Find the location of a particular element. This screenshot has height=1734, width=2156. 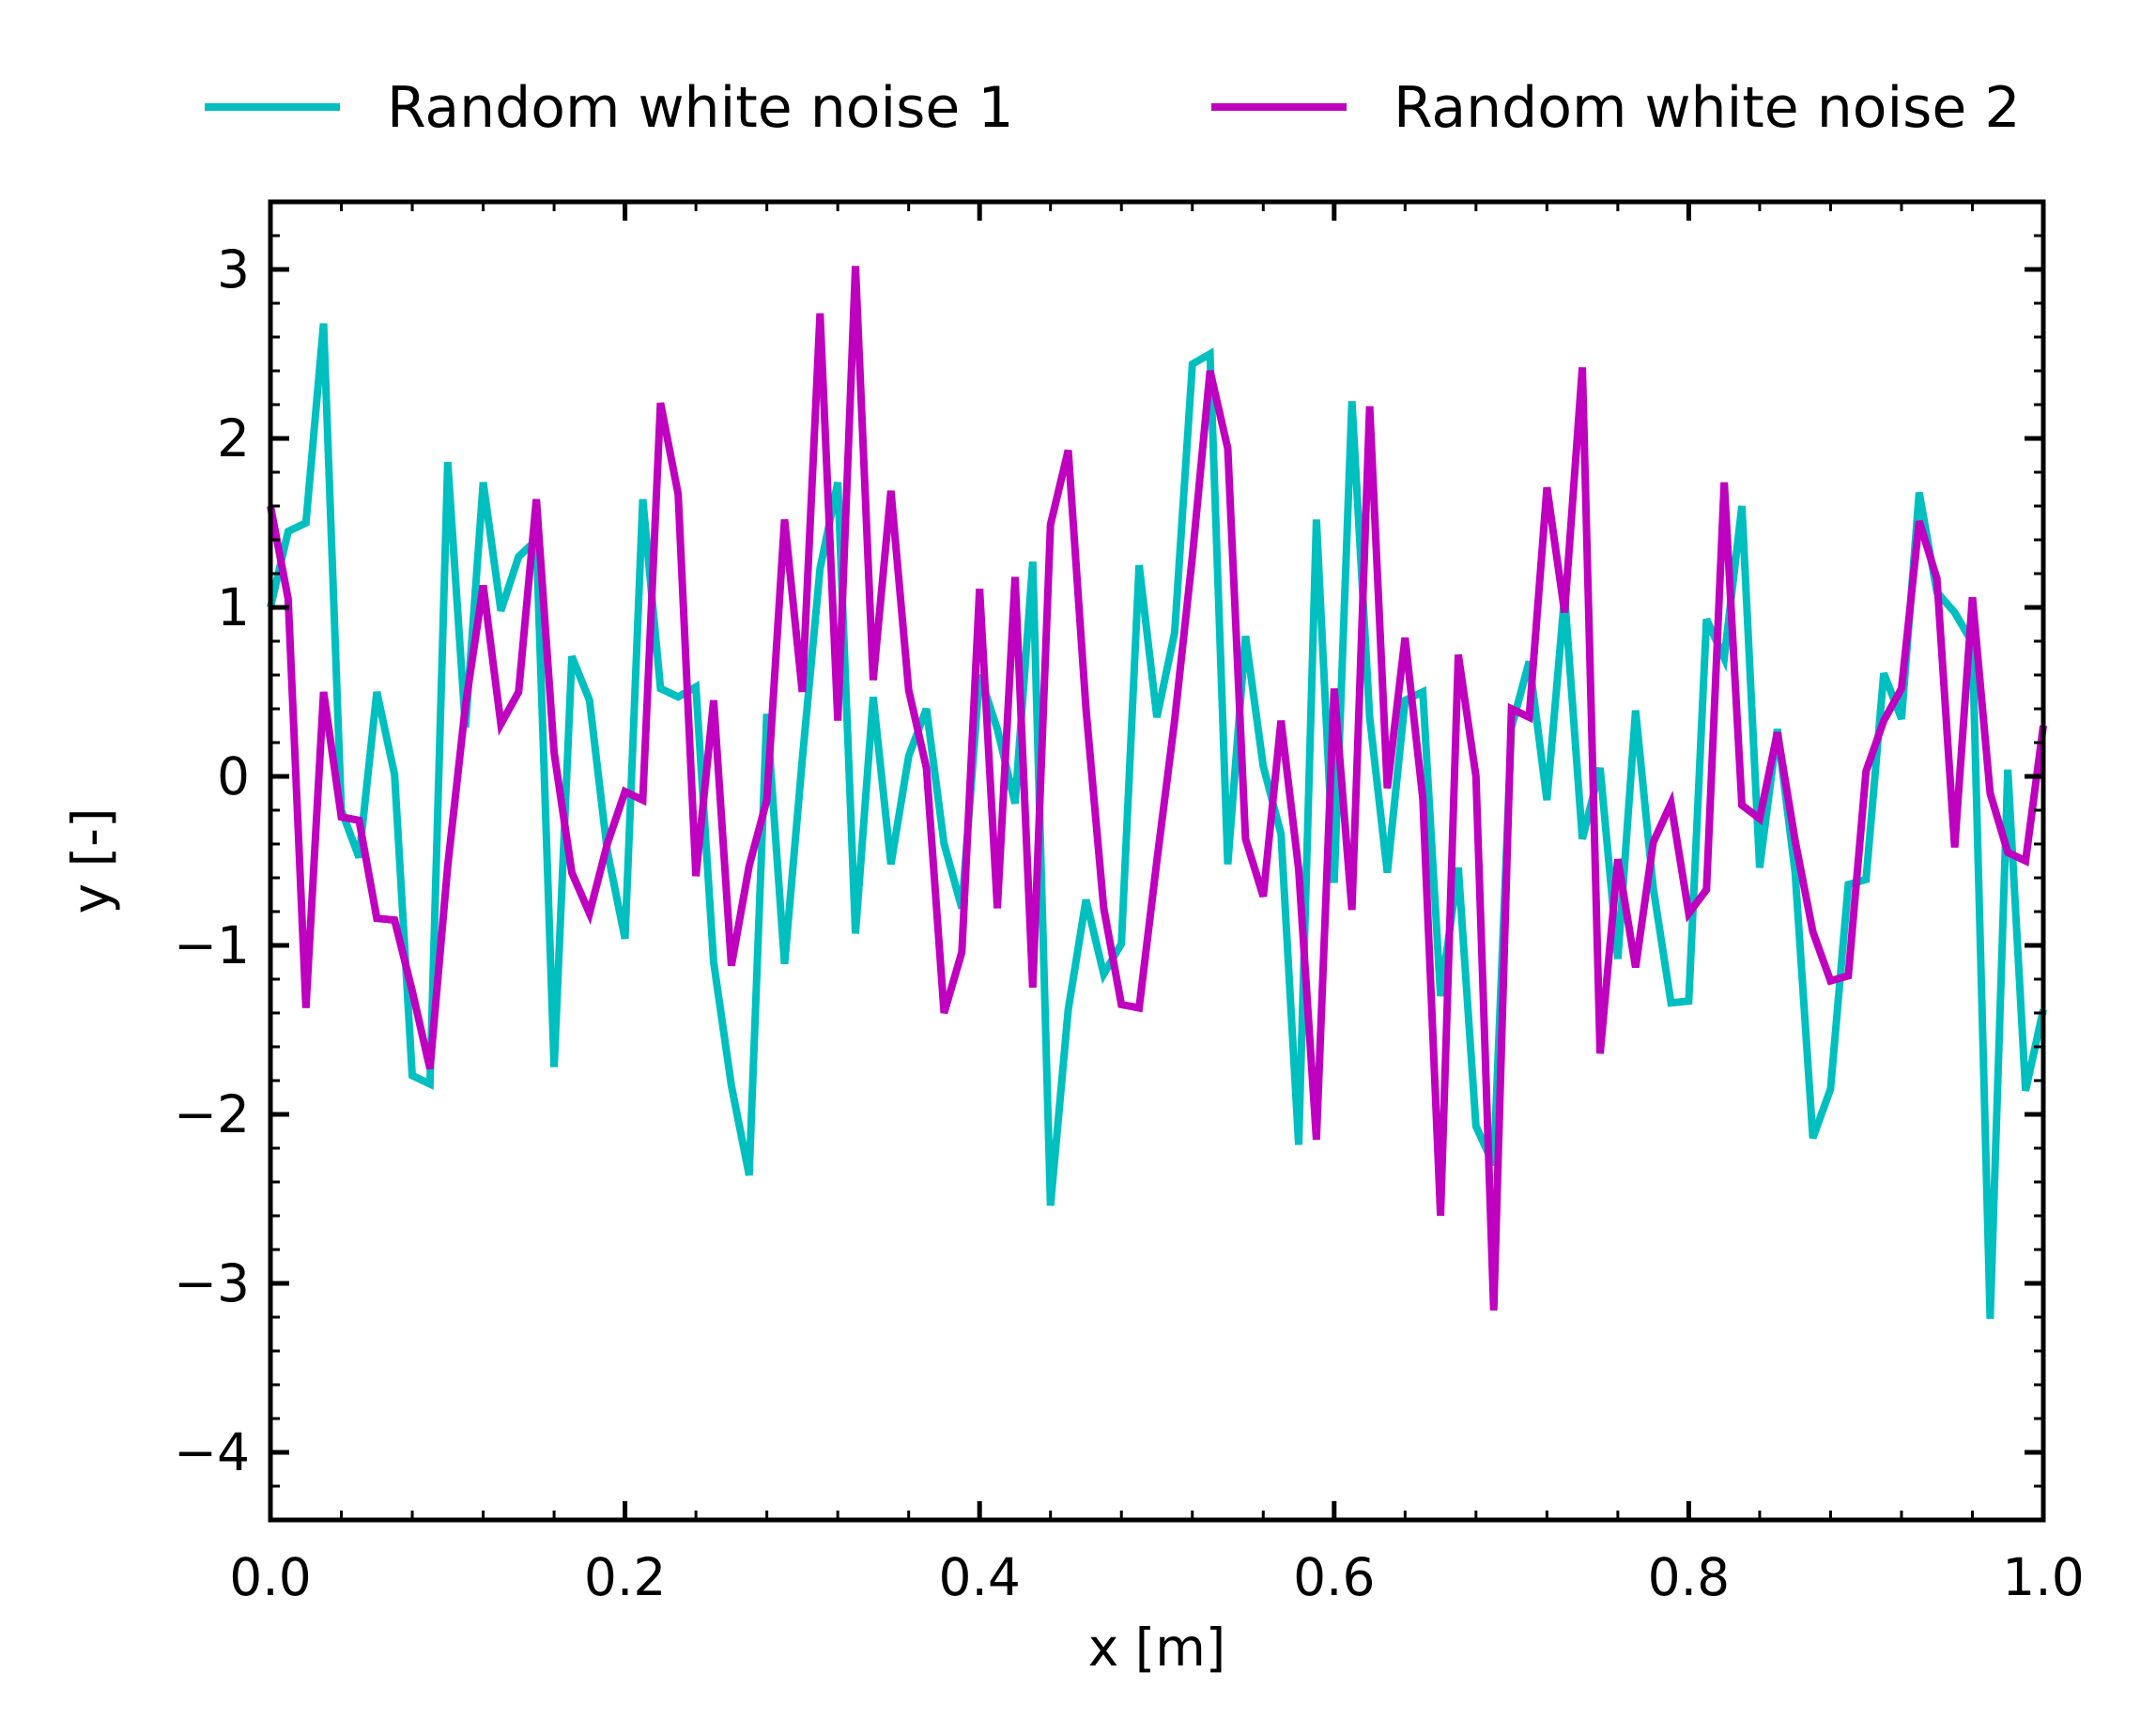

x-tick-label: 0.8 is located at coordinates (1689, 1577).